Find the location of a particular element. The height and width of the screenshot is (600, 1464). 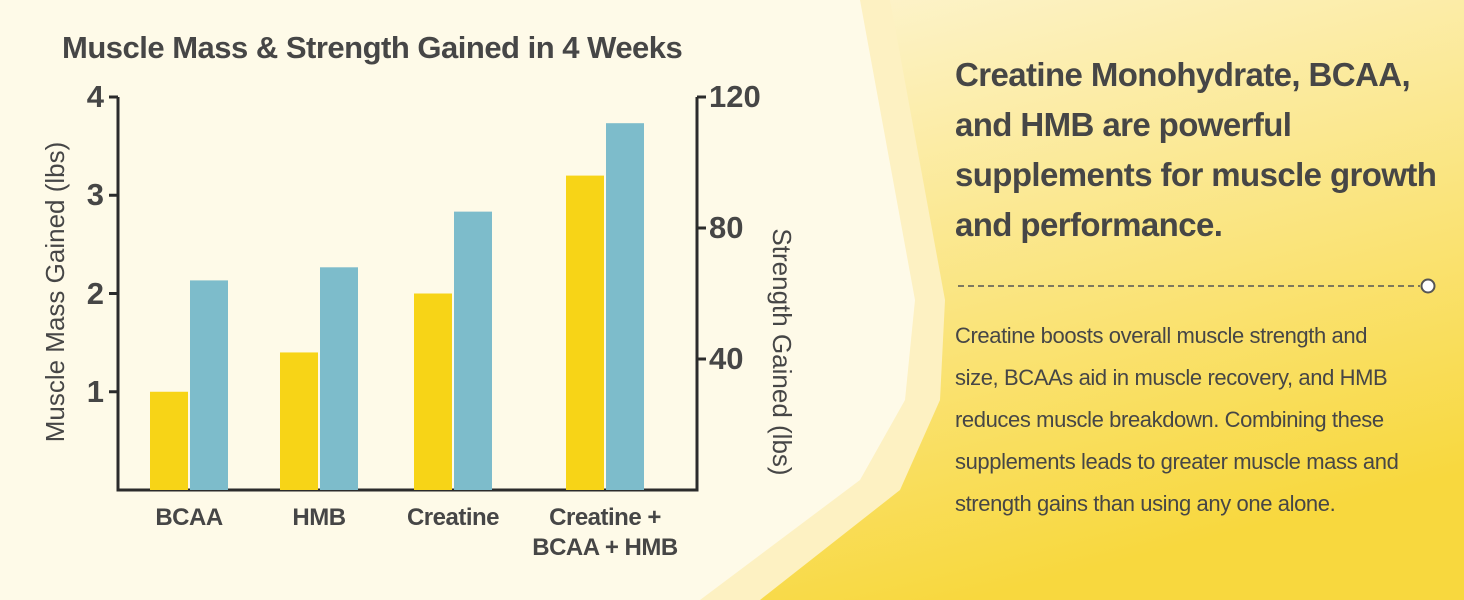

y2-tick-label: 120 is located at coordinates (735, 96).